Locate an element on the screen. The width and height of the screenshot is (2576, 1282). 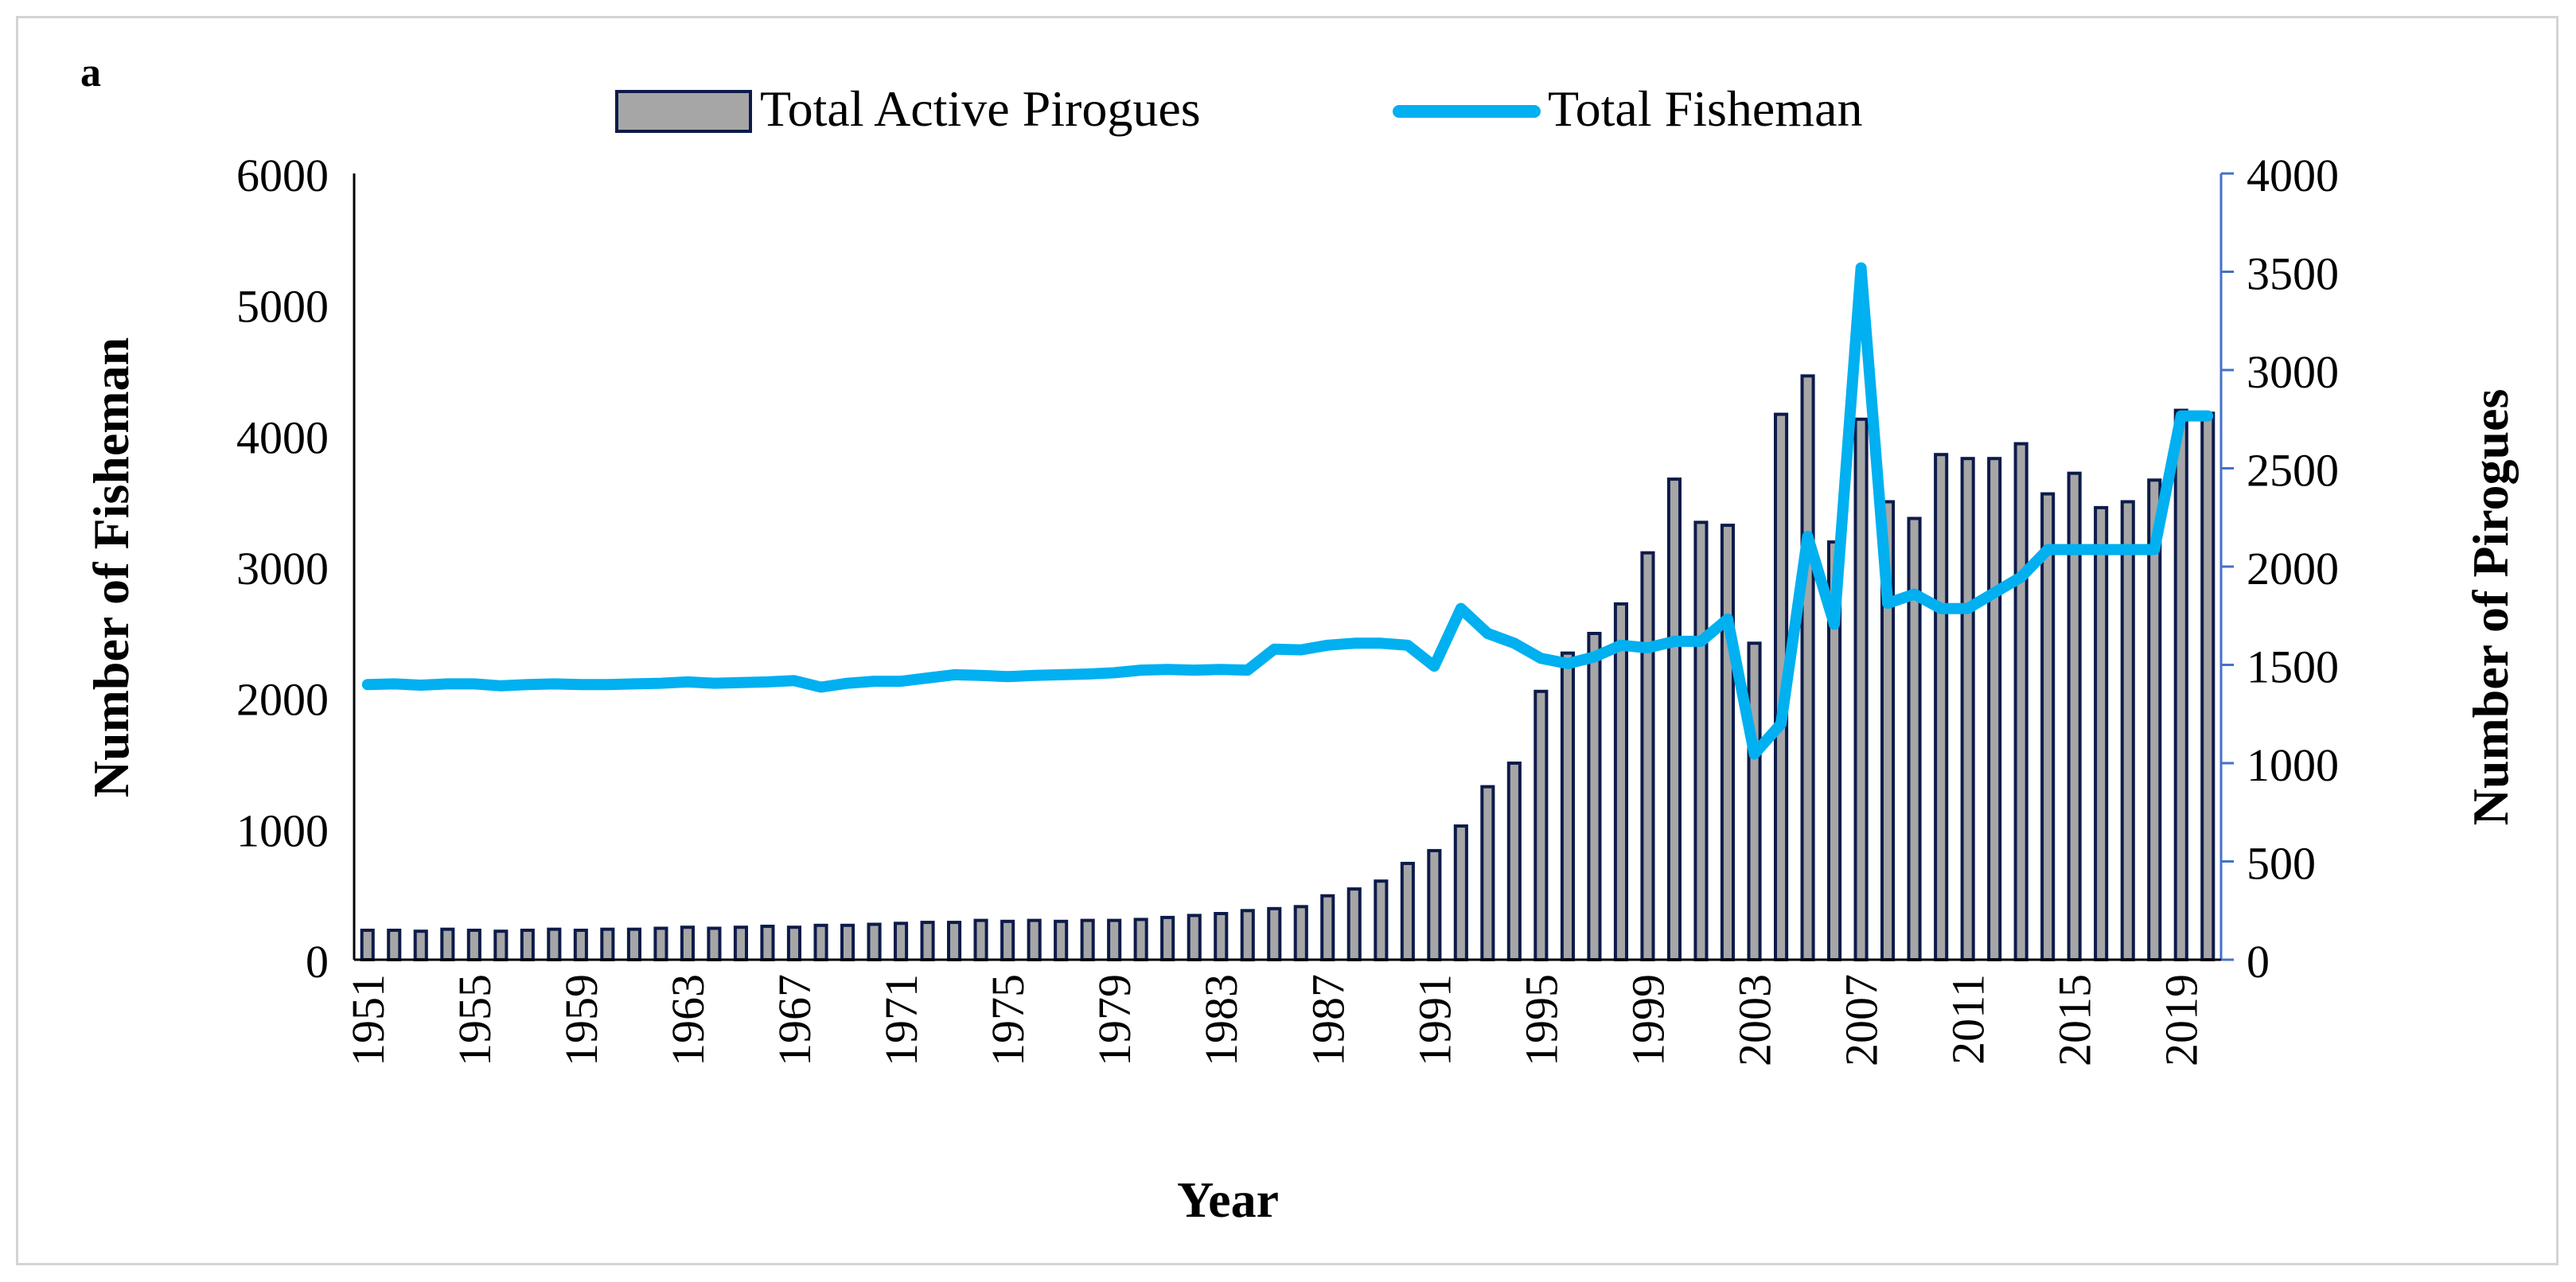
bar-1977 is located at coordinates (1061, 941).